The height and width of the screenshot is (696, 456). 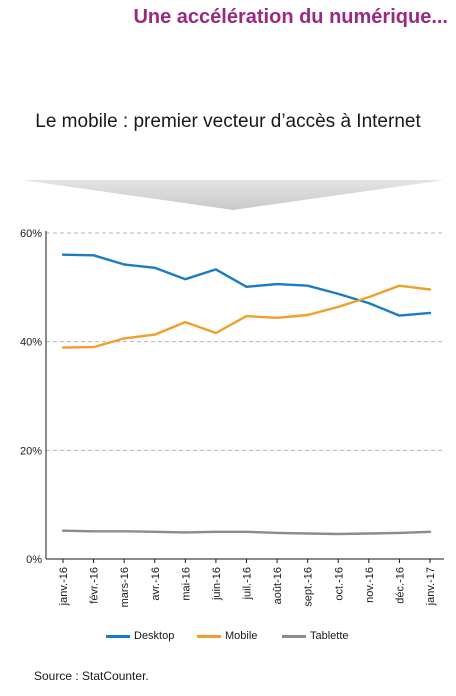 What do you see at coordinates (64, 586) in the screenshot?
I see `x-tick-label: janv.-16` at bounding box center [64, 586].